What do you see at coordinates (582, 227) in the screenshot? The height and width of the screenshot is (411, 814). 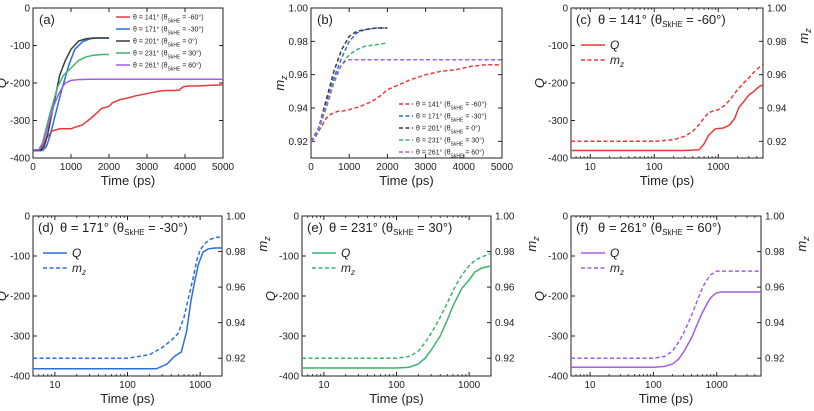 I see `panel-label: (f)` at bounding box center [582, 227].